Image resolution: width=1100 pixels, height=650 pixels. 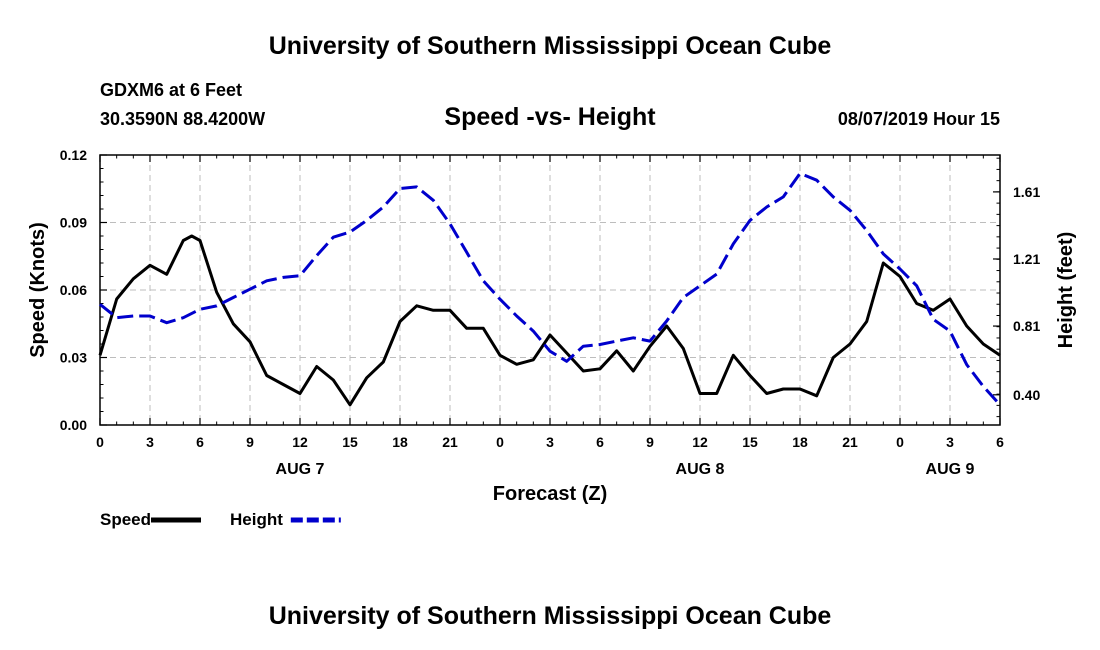 I want to click on date-label: AUG 8, so click(x=700, y=469).